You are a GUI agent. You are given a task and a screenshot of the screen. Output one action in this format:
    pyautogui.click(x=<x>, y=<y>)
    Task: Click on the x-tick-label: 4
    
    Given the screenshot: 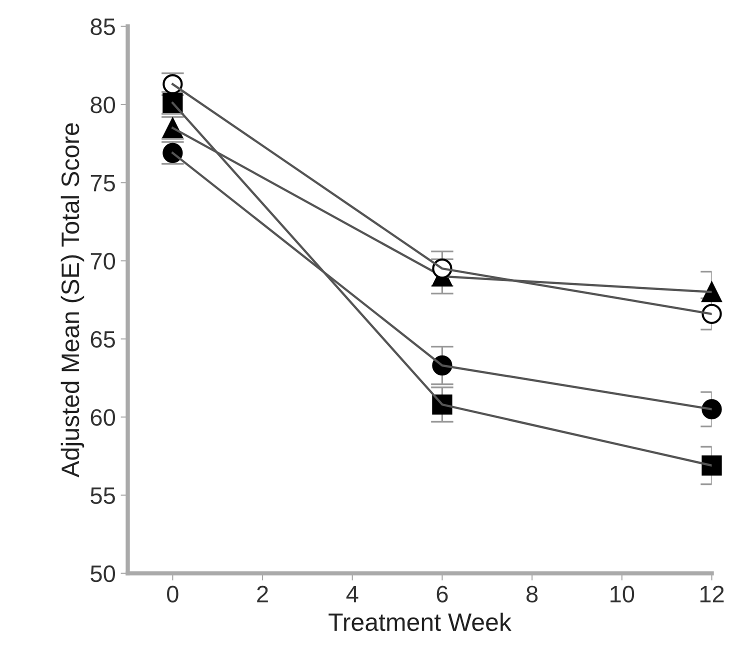 What is the action you would take?
    pyautogui.click(x=352, y=594)
    